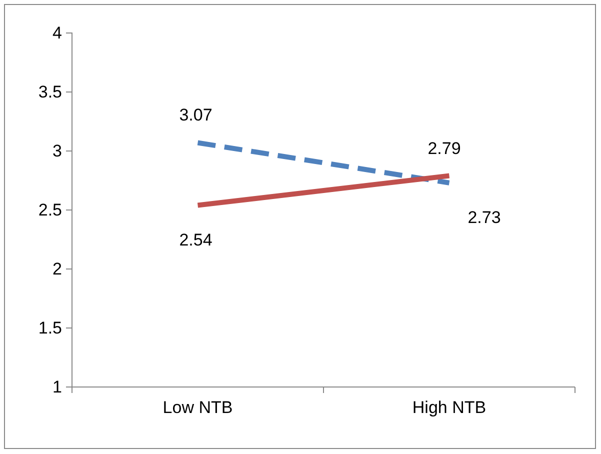 This screenshot has width=601, height=454. What do you see at coordinates (57, 268) in the screenshot?
I see `y-tick-label: 2` at bounding box center [57, 268].